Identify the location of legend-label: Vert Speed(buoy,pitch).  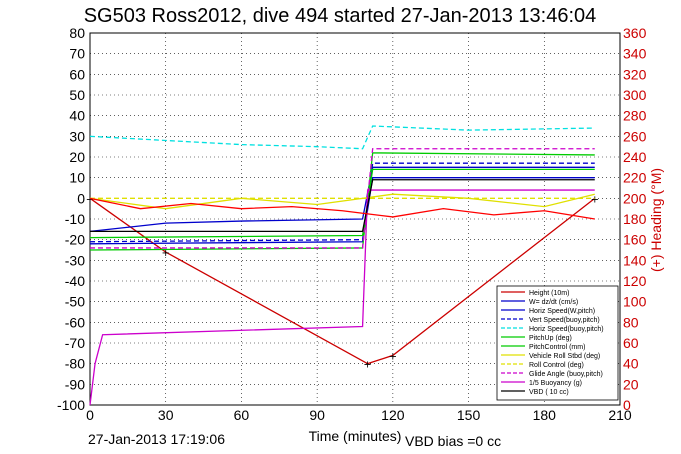
(564, 320).